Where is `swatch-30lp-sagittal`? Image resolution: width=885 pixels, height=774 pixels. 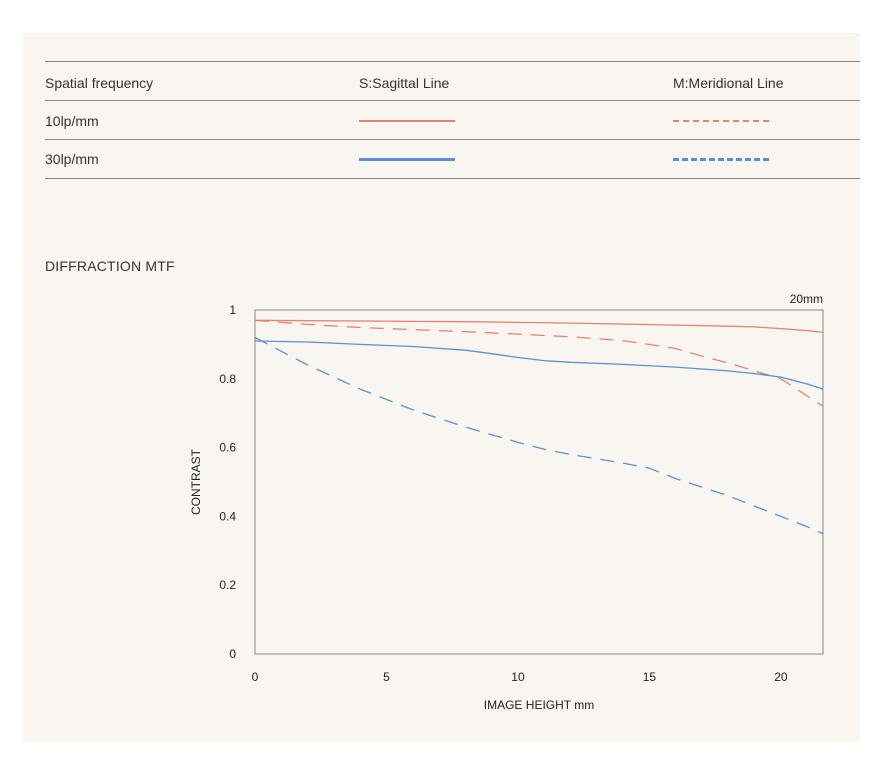 swatch-30lp-sagittal is located at coordinates (407, 159).